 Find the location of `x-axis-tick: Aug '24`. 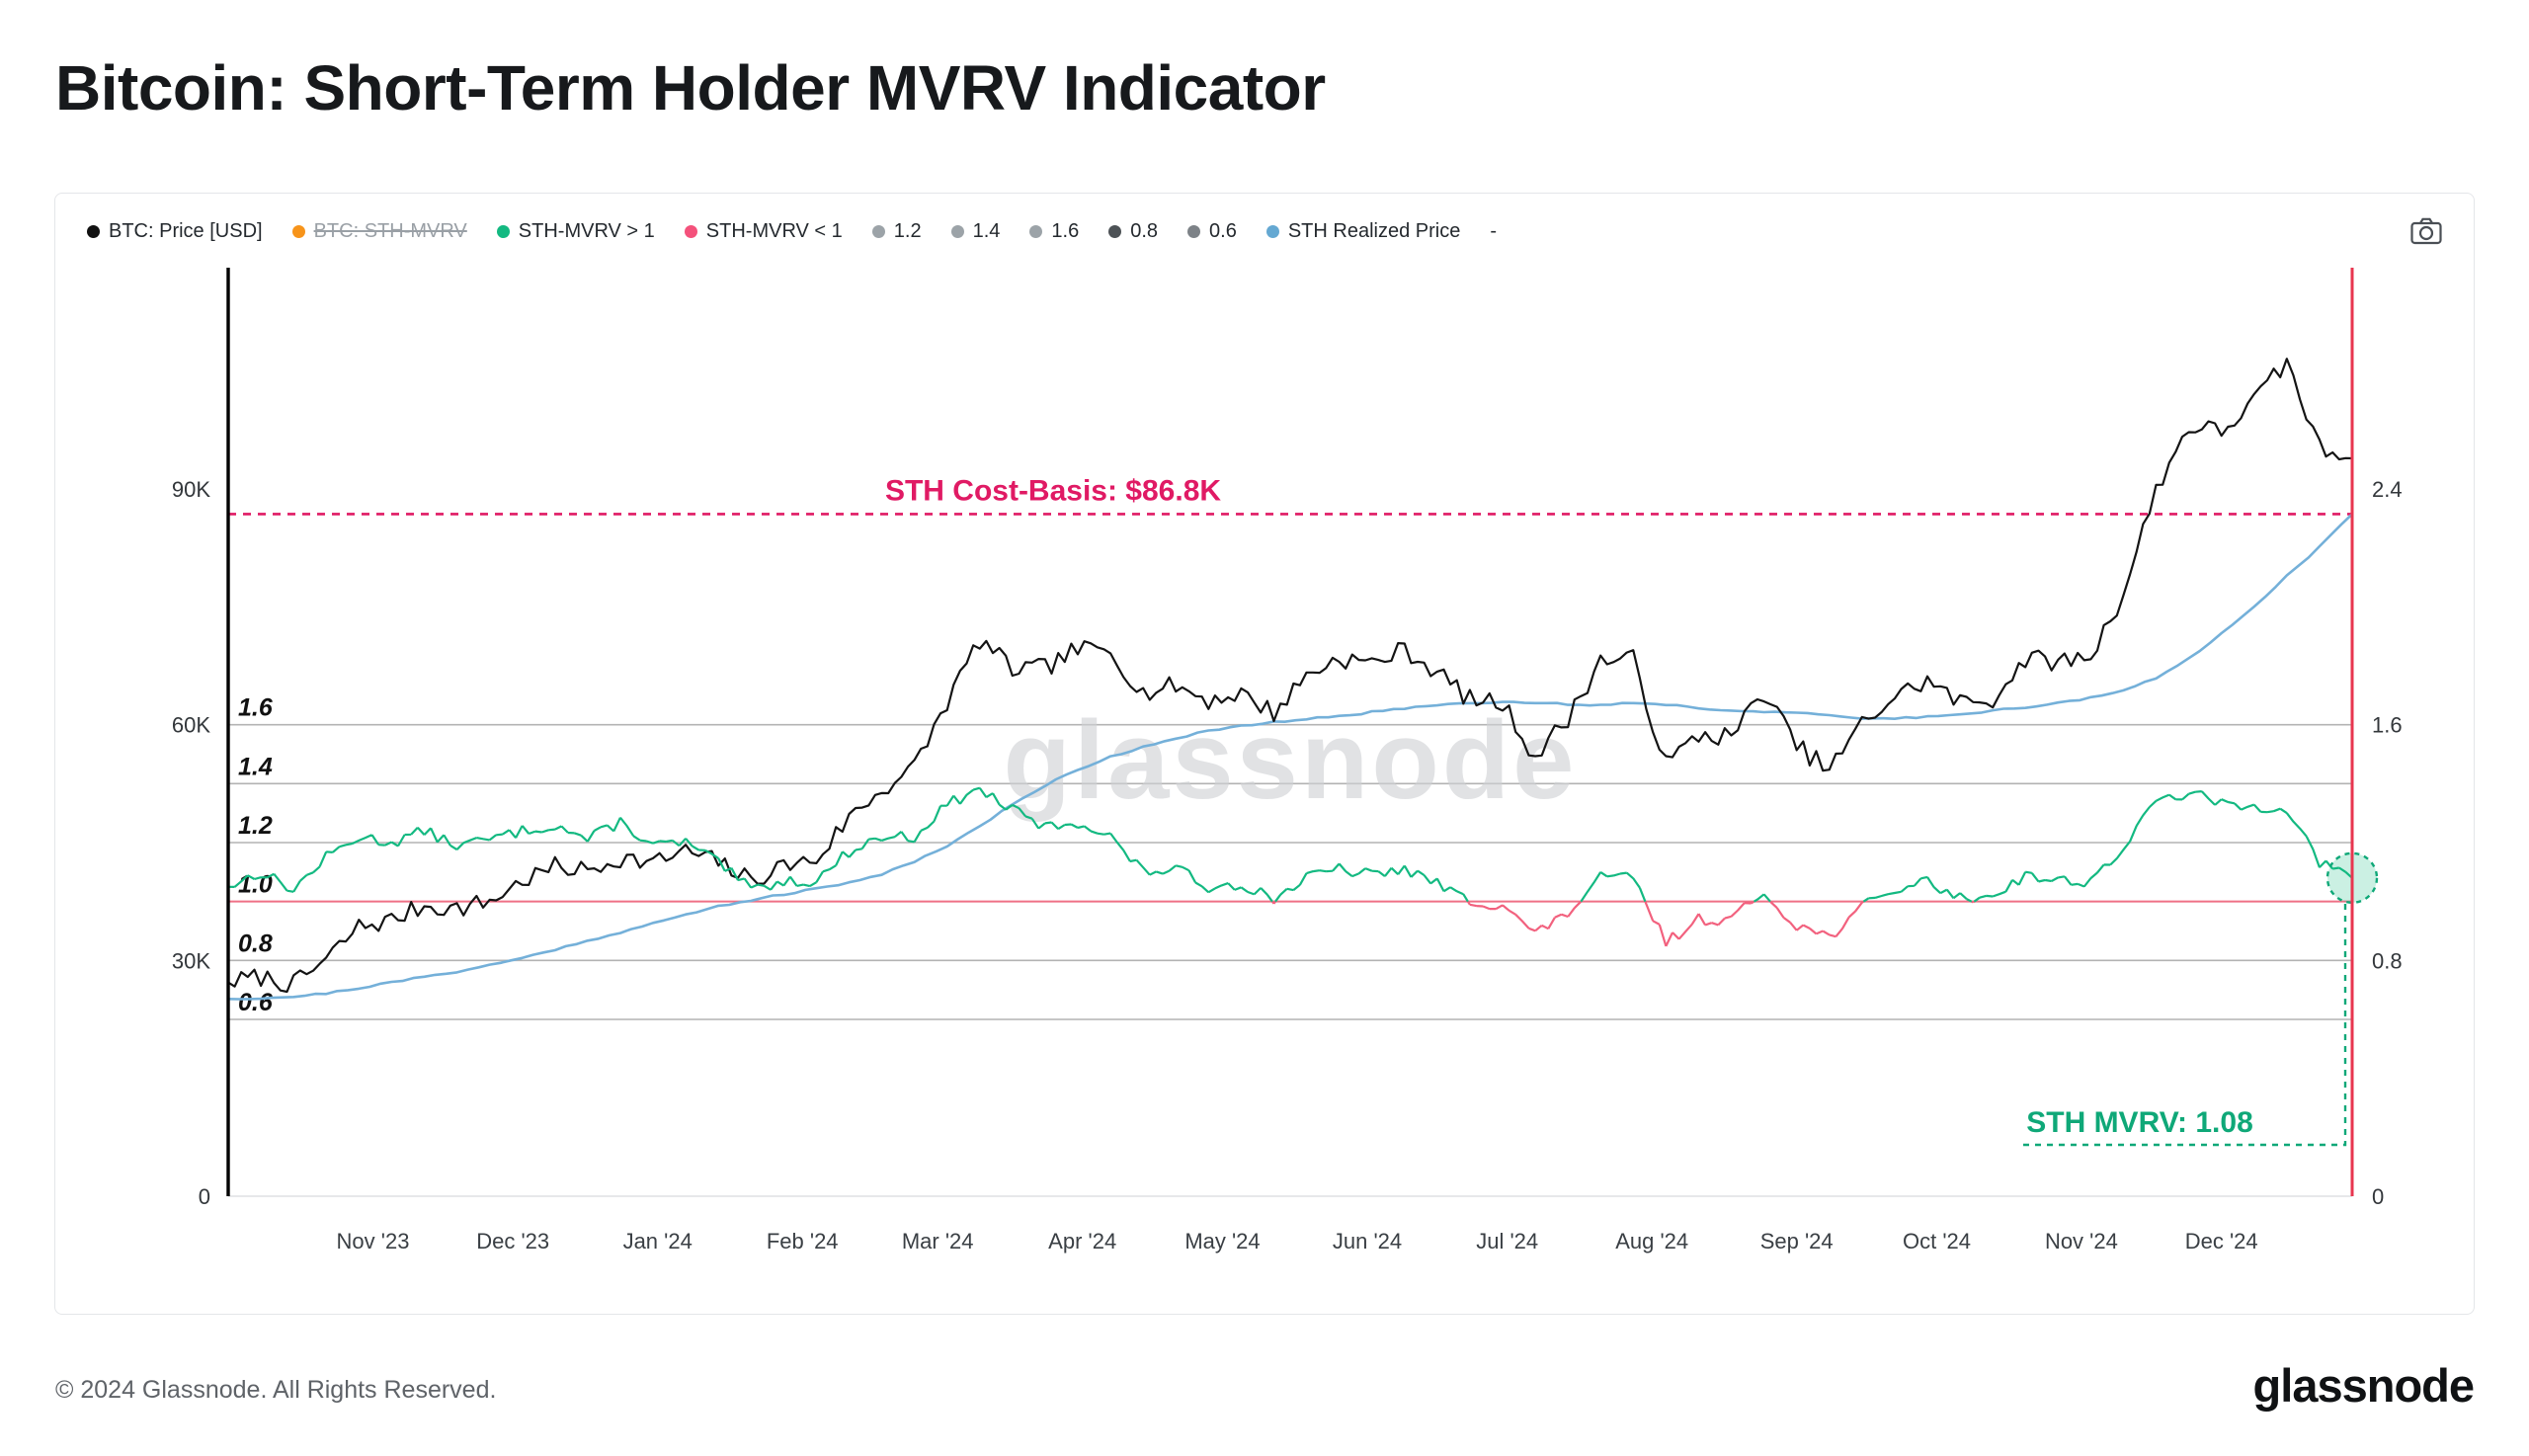

x-axis-tick: Aug '24 is located at coordinates (1651, 1241).